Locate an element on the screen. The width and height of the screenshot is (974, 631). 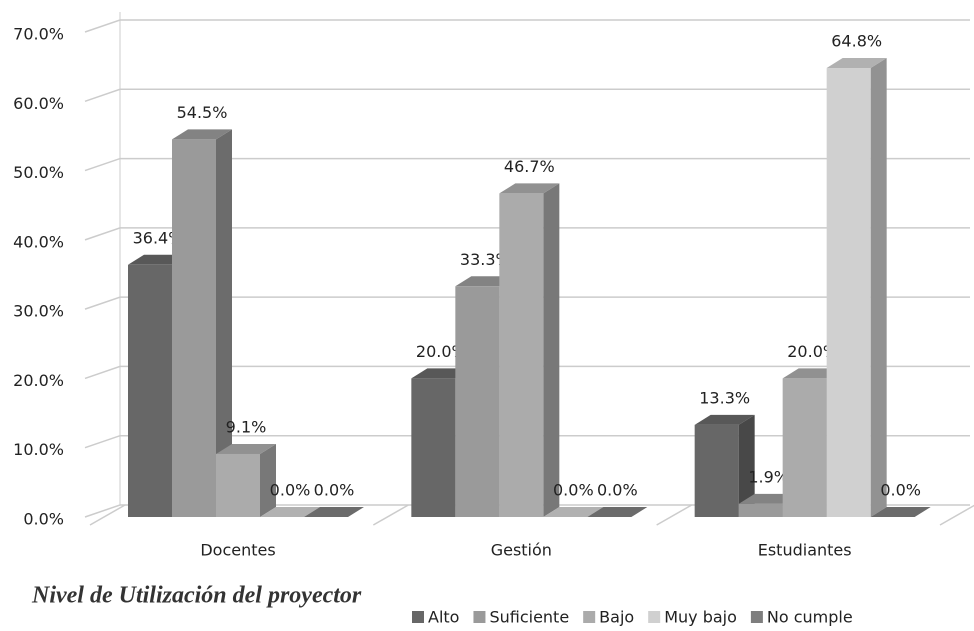
x-tick-label: Docentes is located at coordinates (237, 550).